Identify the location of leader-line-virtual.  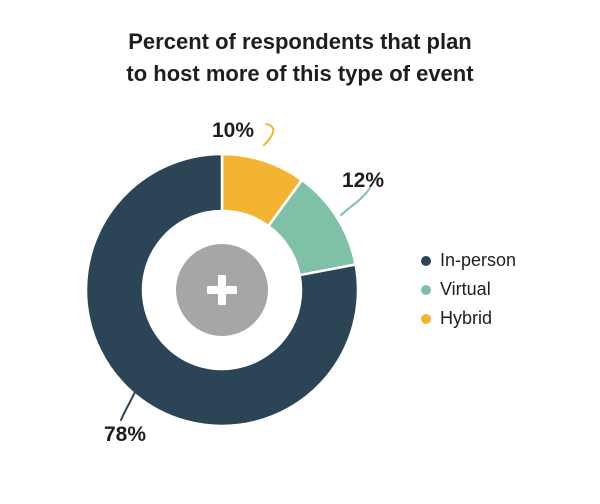
(355, 201).